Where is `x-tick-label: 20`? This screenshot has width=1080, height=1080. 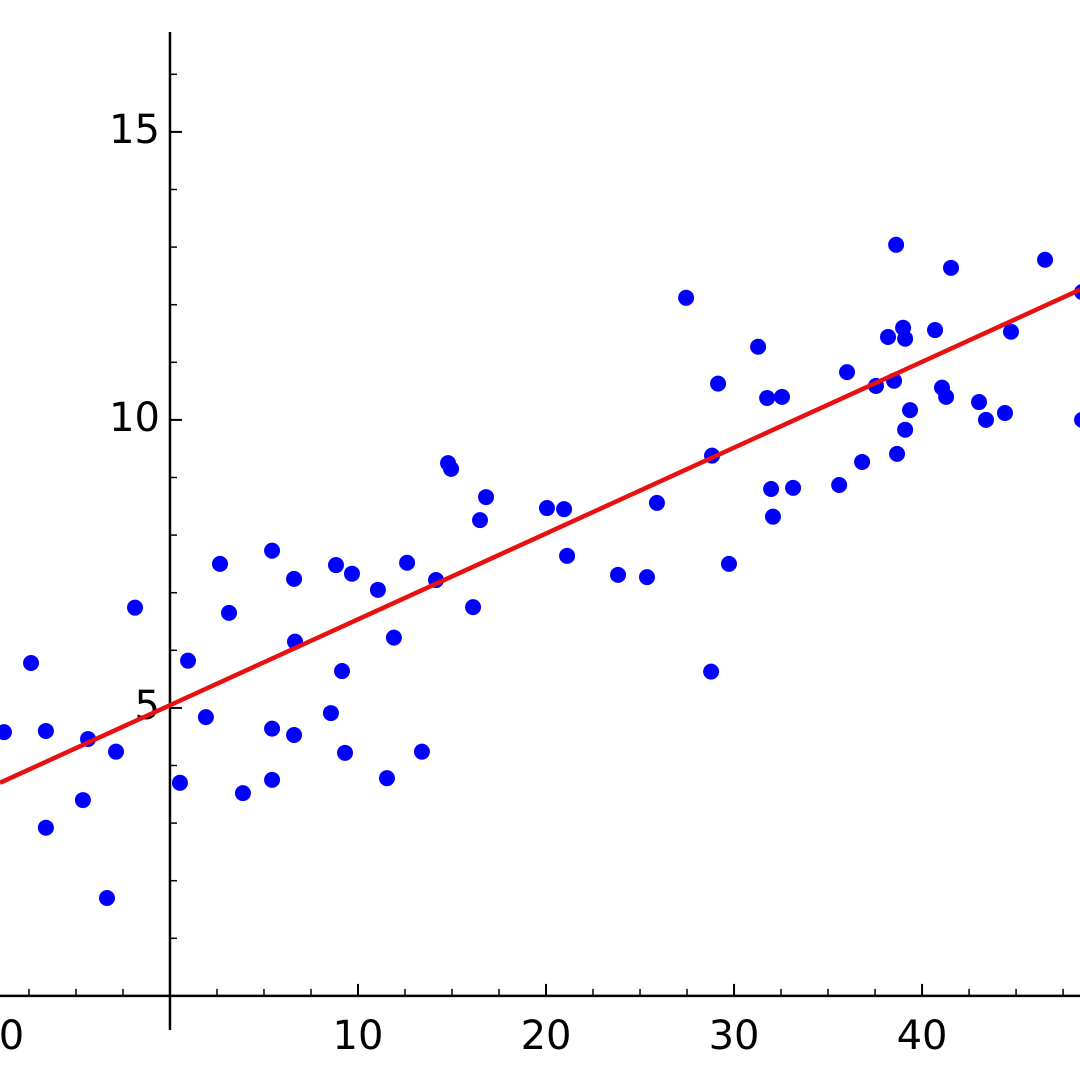
x-tick-label: 20 is located at coordinates (546, 1036).